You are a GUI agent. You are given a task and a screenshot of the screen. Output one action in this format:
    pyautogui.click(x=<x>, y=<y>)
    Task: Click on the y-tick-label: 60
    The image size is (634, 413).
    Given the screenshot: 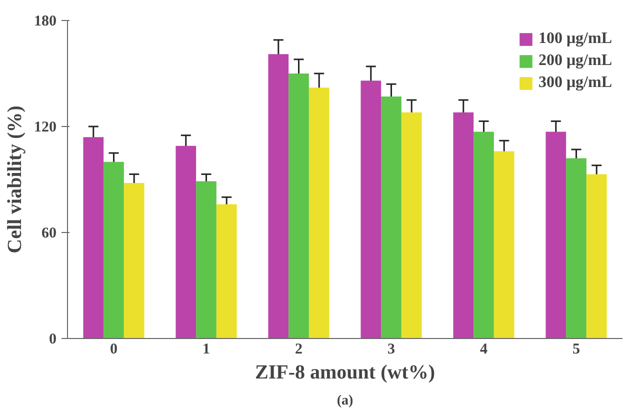 What is the action you would take?
    pyautogui.click(x=49, y=234)
    